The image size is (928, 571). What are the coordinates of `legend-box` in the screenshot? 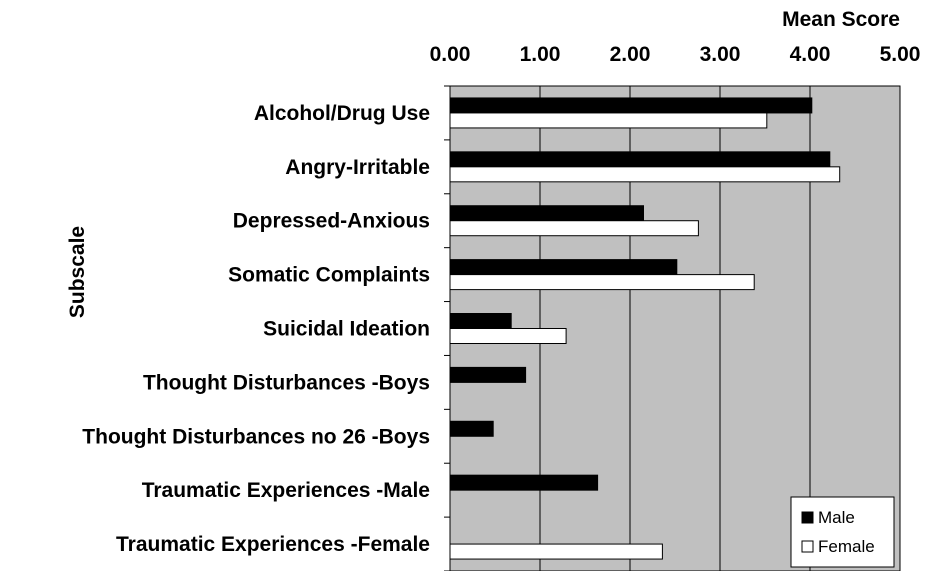 It's located at (842, 532).